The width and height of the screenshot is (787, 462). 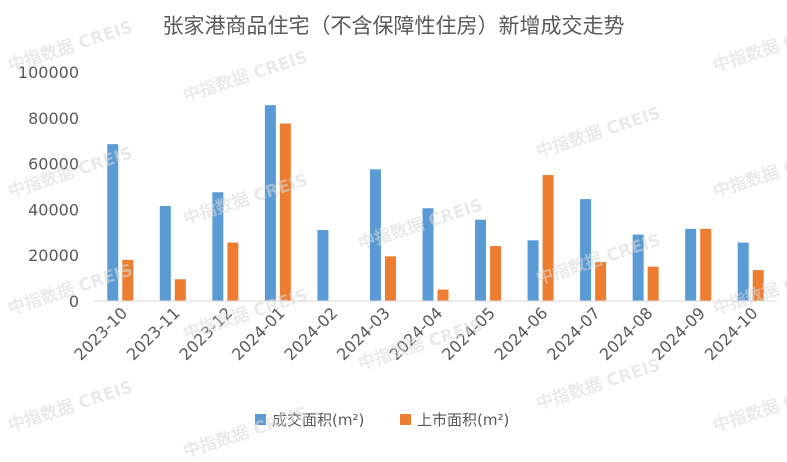 What do you see at coordinates (393, 26) in the screenshot?
I see `chart-title: 张家港商品住宅（不含保障性住房）新增成交走势` at bounding box center [393, 26].